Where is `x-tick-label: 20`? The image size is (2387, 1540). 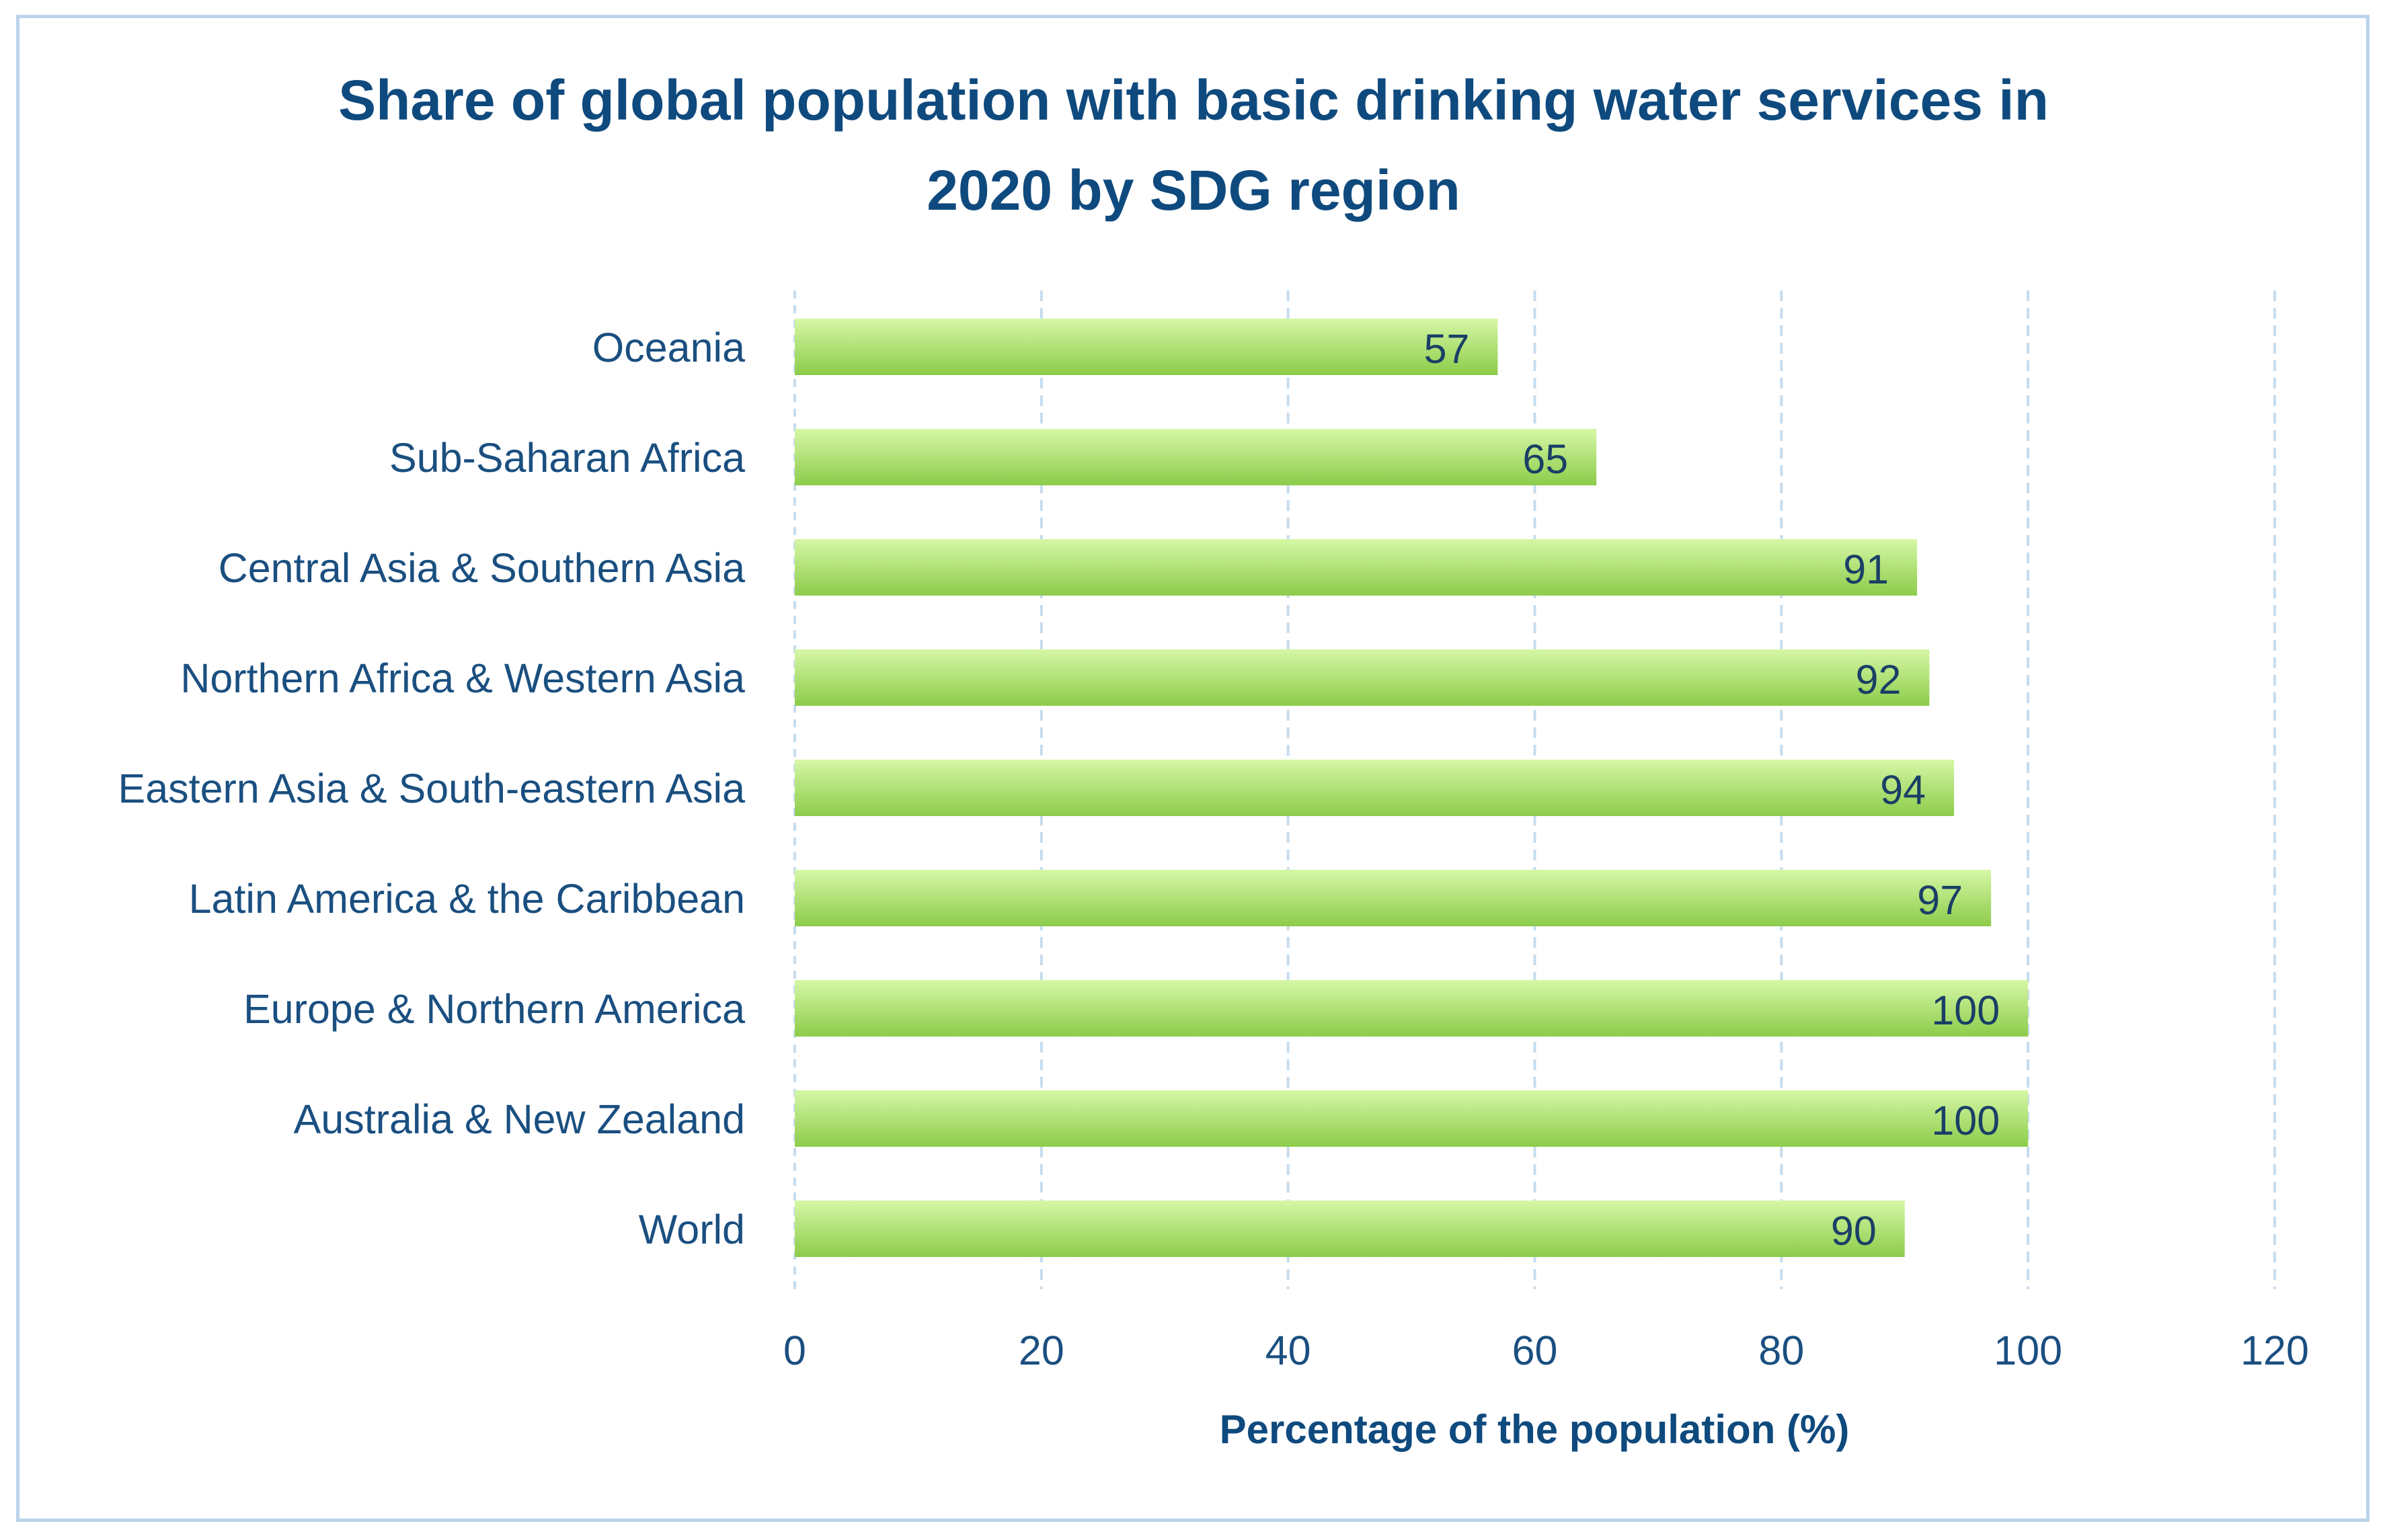 x-tick-label: 20 is located at coordinates (1041, 1350).